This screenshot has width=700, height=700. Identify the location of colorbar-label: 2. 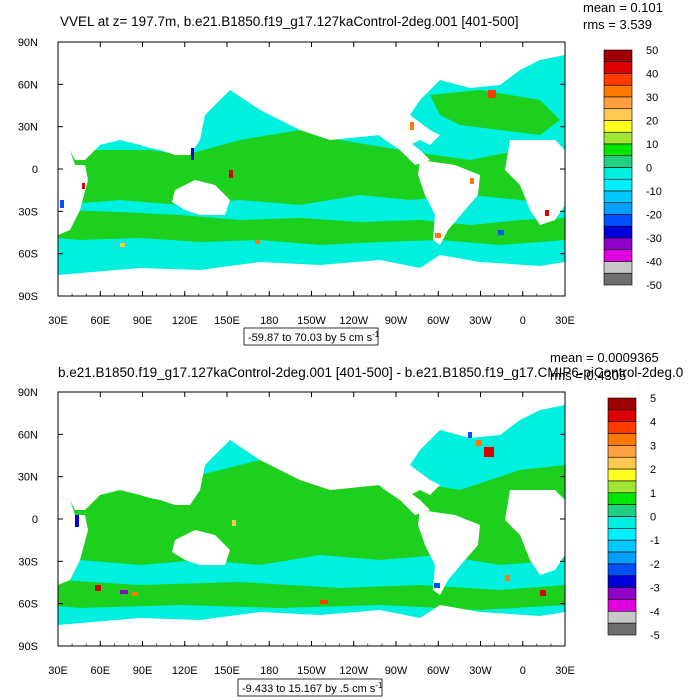
(653, 470).